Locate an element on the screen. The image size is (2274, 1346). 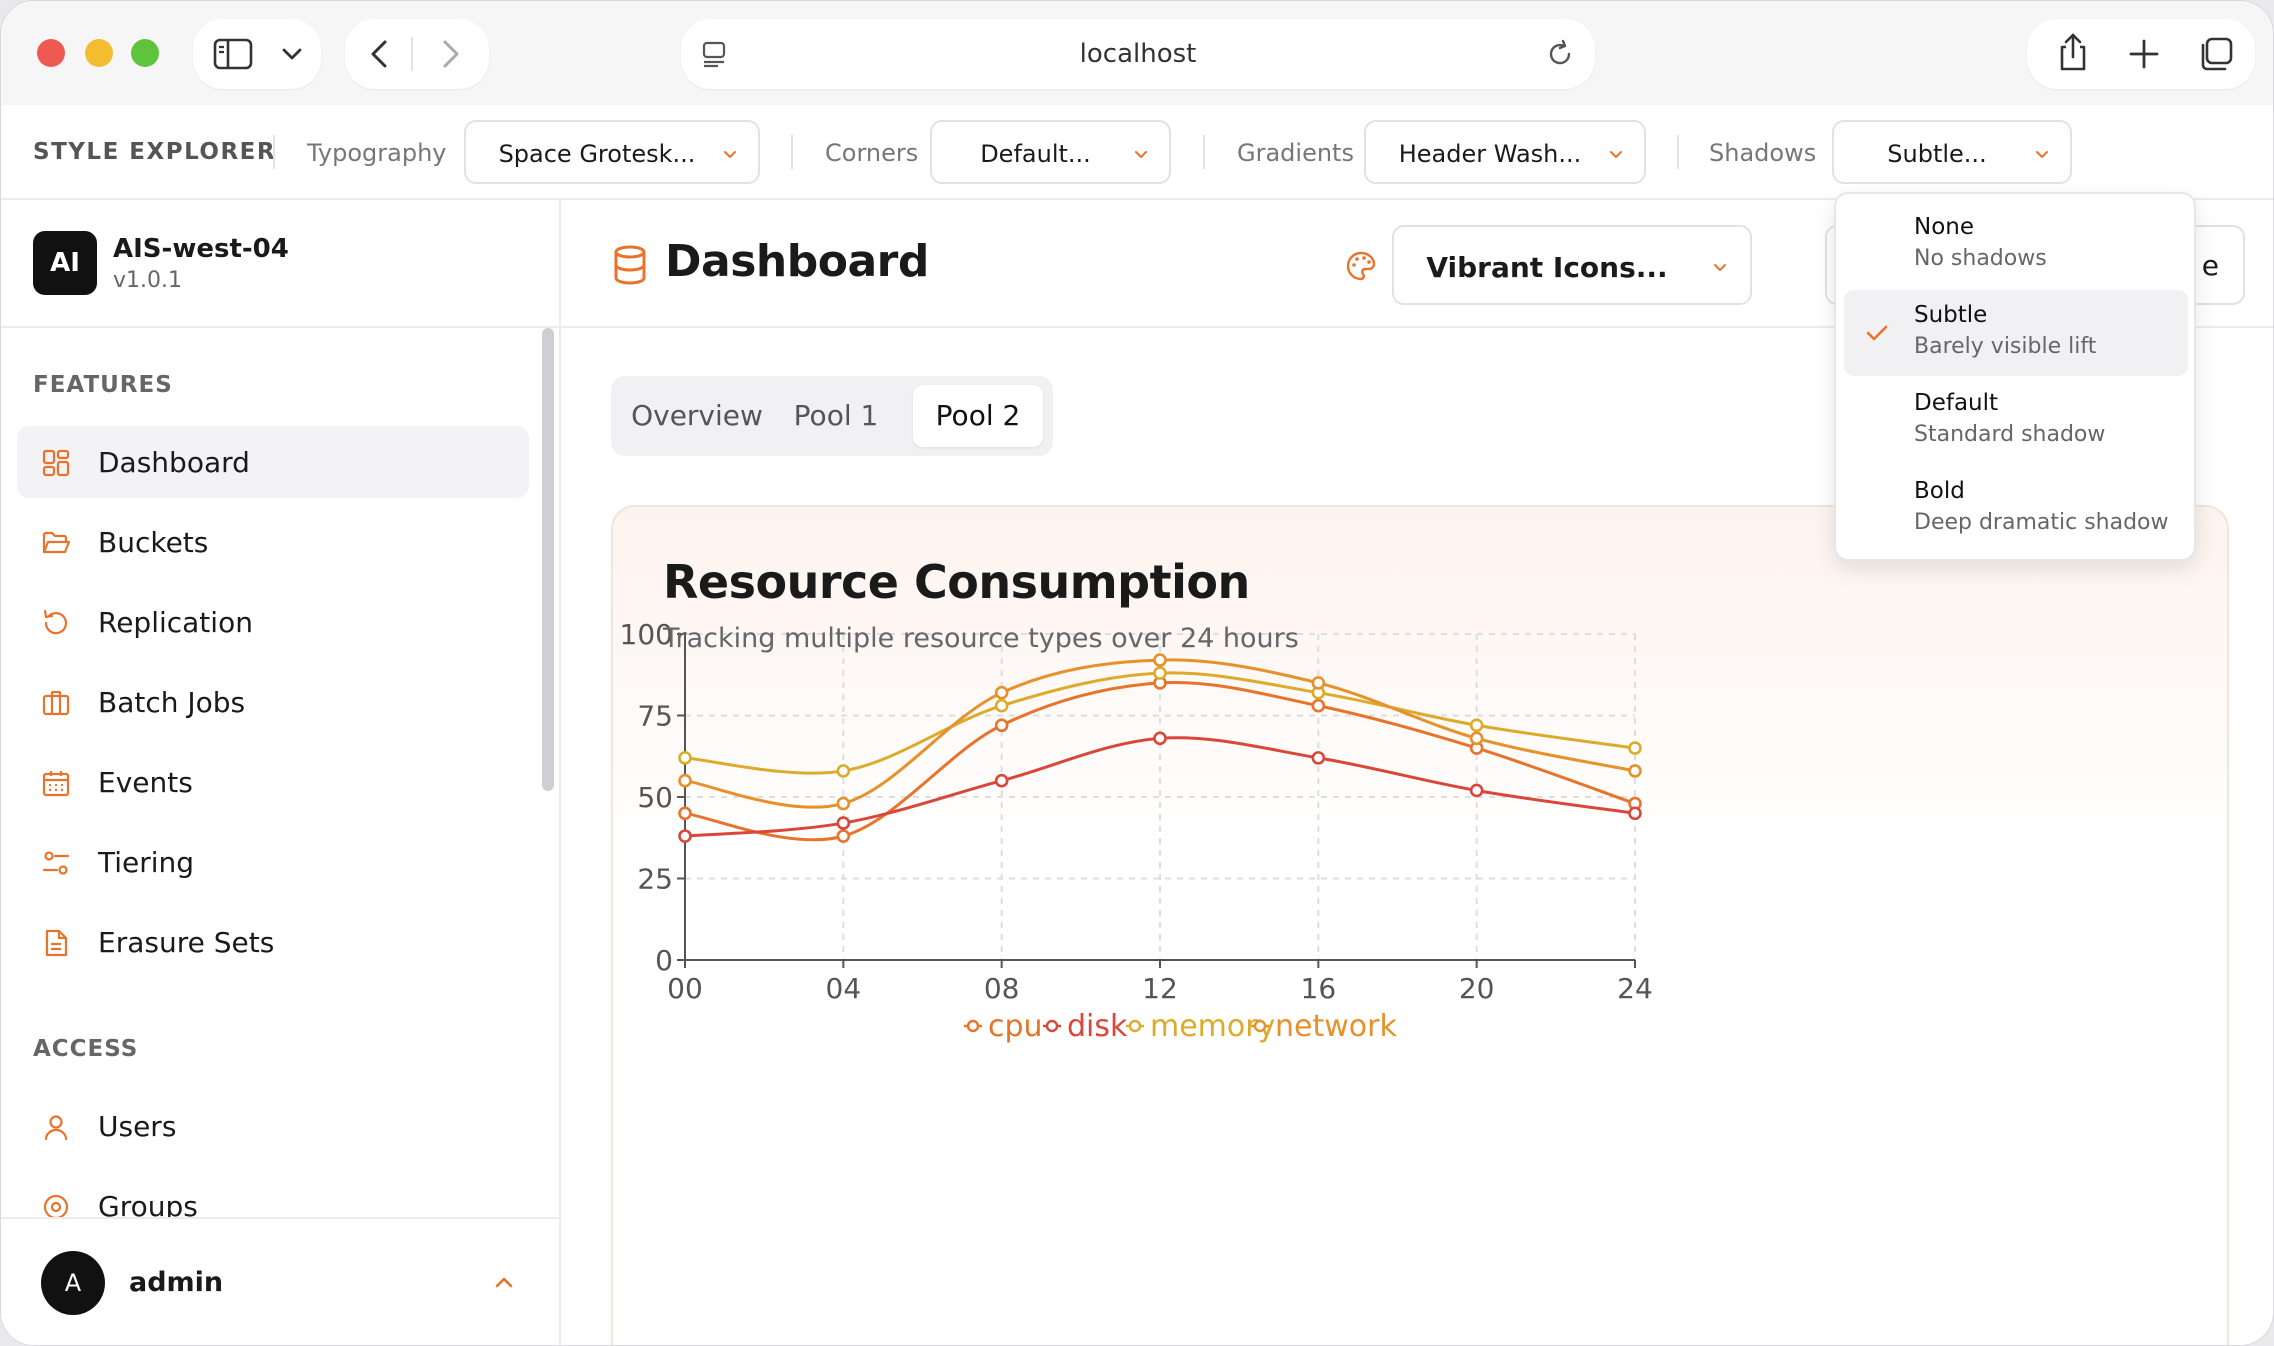
x-tick-label: 24 is located at coordinates (1635, 988).